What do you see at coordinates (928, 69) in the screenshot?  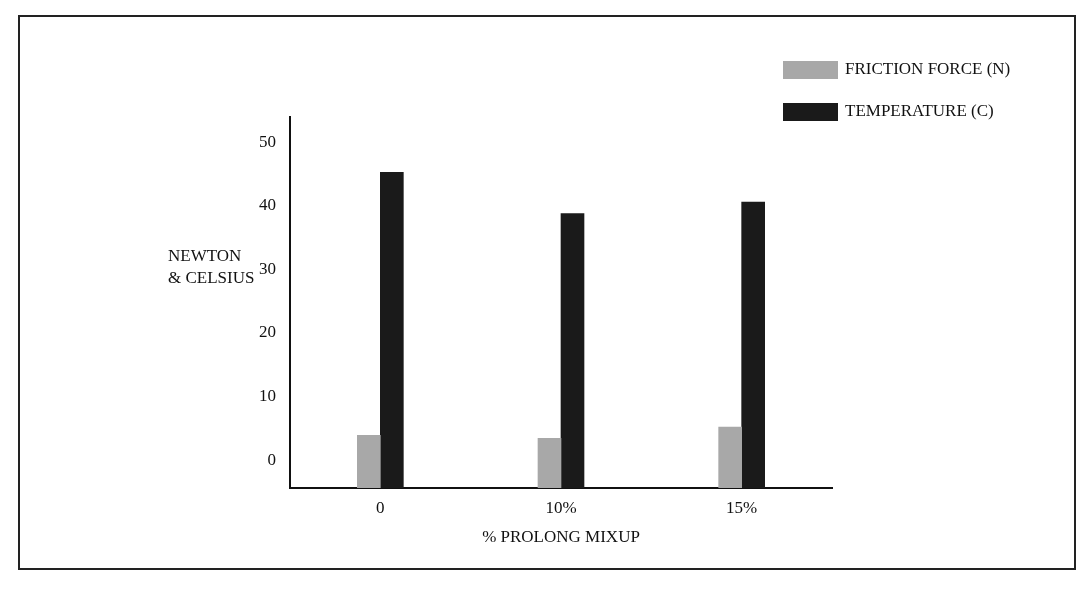 I see `legend-label: FRICTION FORCE (N)` at bounding box center [928, 69].